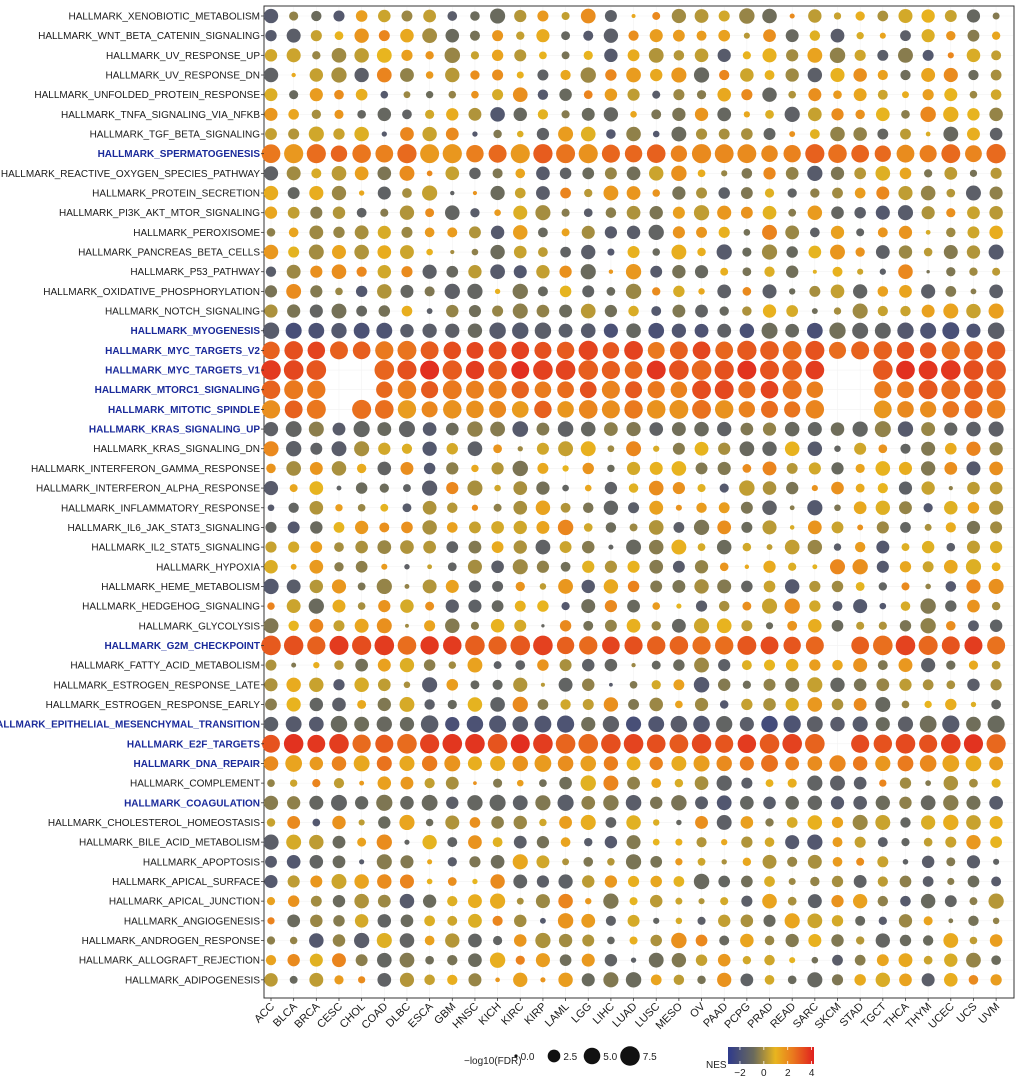 This screenshot has height=1082, width=1020. I want to click on pathway-label: HALLMARK_ANGIOGENESIS, so click(192, 921).